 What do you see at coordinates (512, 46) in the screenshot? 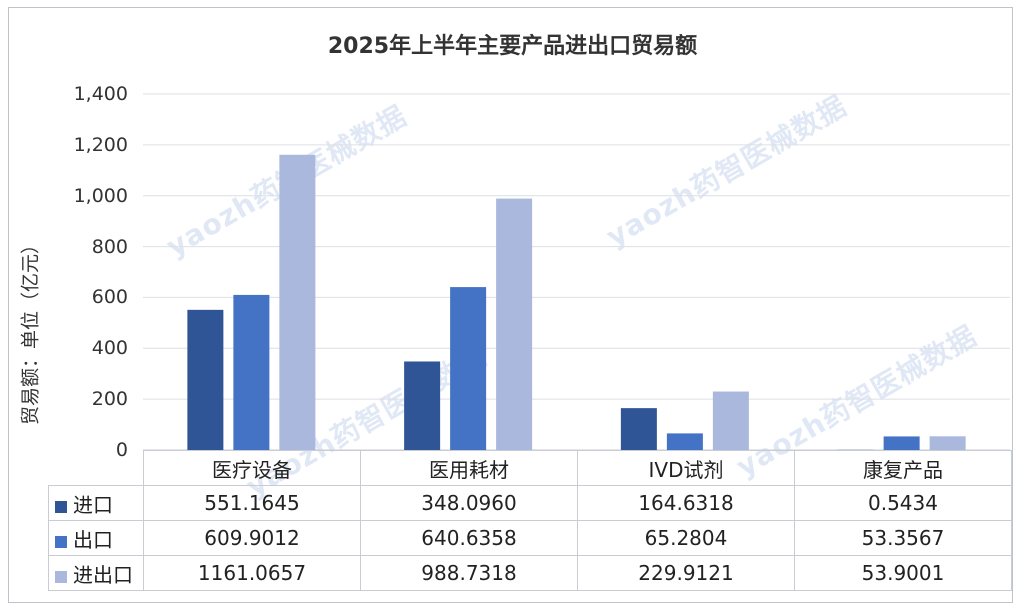
I see `chart-title: 2025年上半年主要产品进出口贸易额` at bounding box center [512, 46].